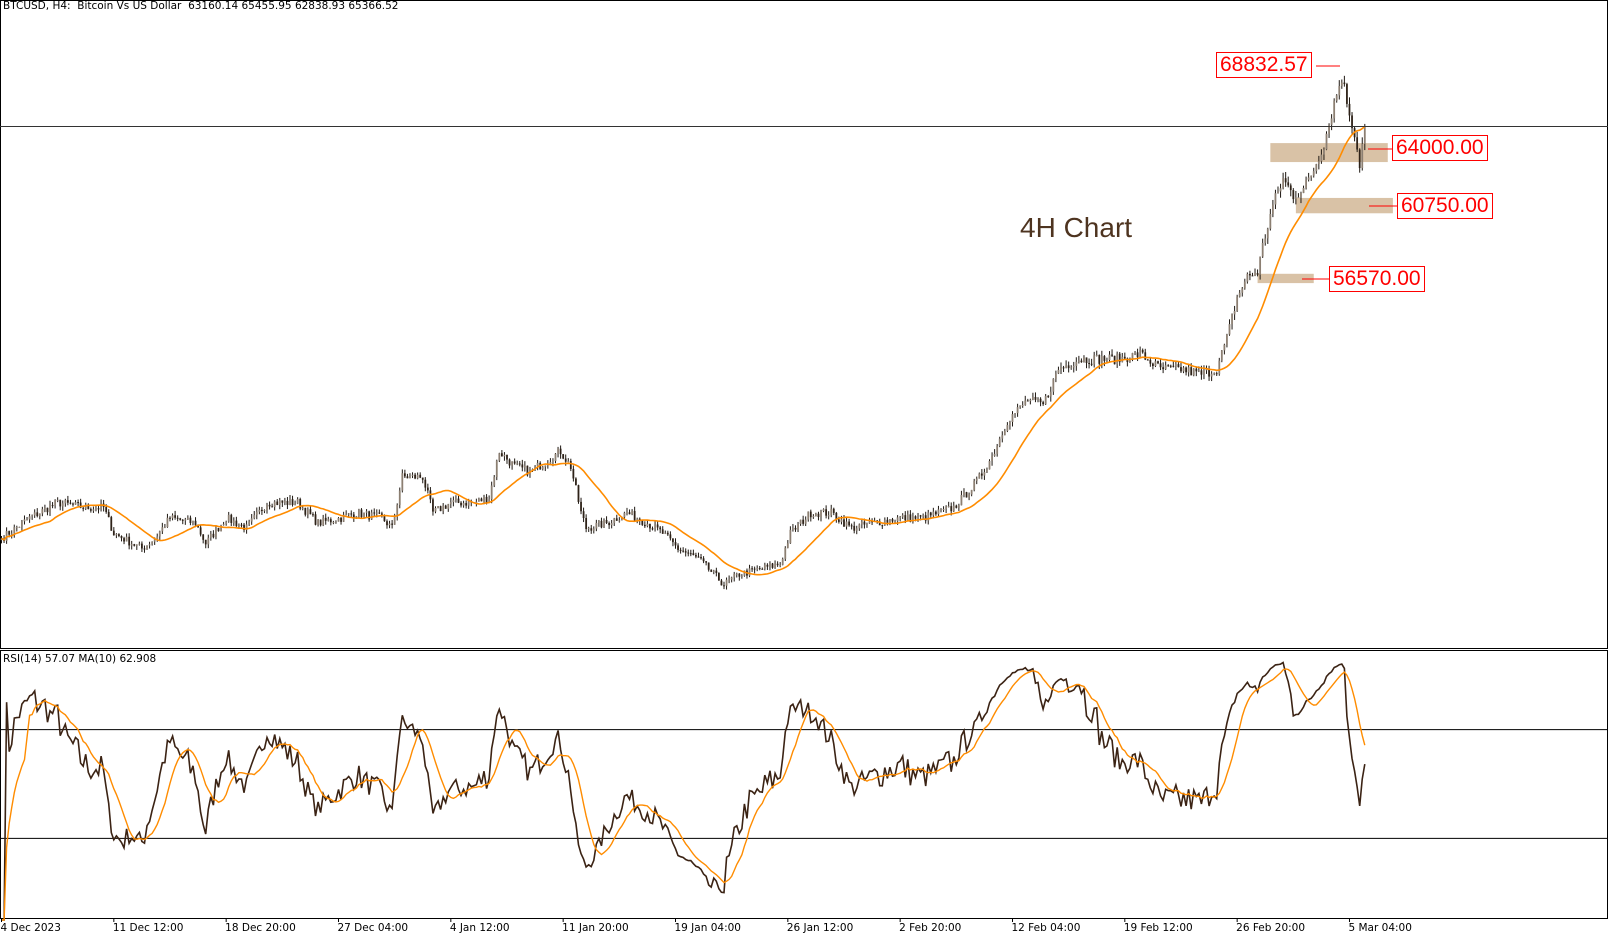  What do you see at coordinates (30, 928) in the screenshot?
I see `x-axis-tick-label: 4 Dec 2023` at bounding box center [30, 928].